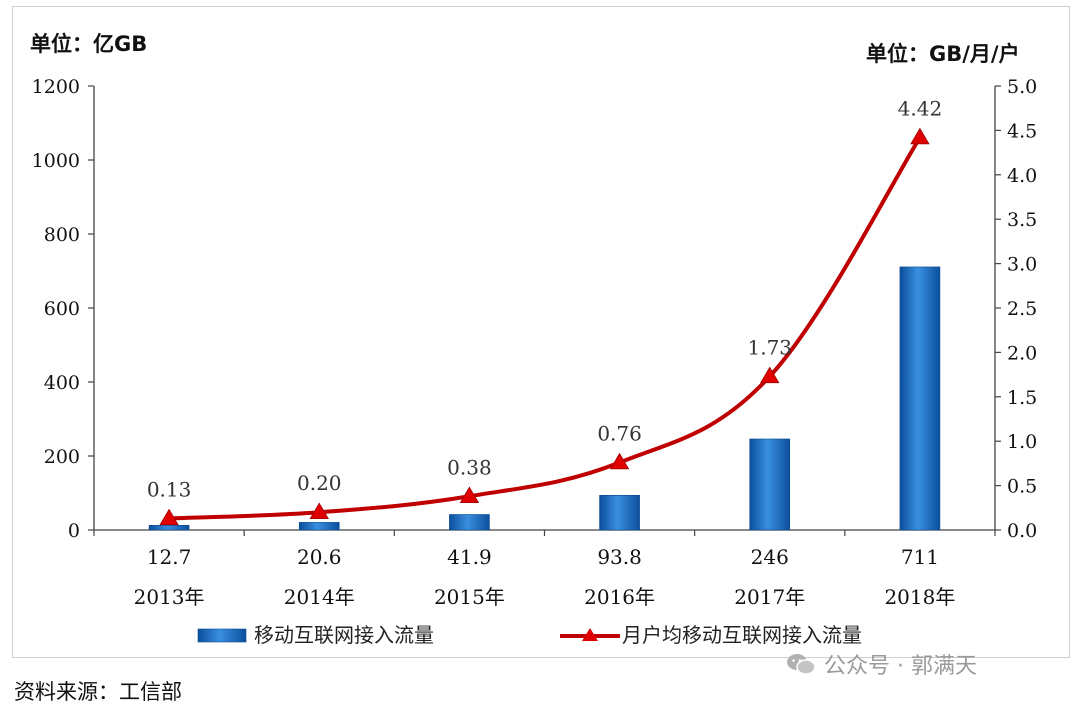 The image size is (1080, 709). I want to click on right-tick-label: 0.5, so click(1022, 487).